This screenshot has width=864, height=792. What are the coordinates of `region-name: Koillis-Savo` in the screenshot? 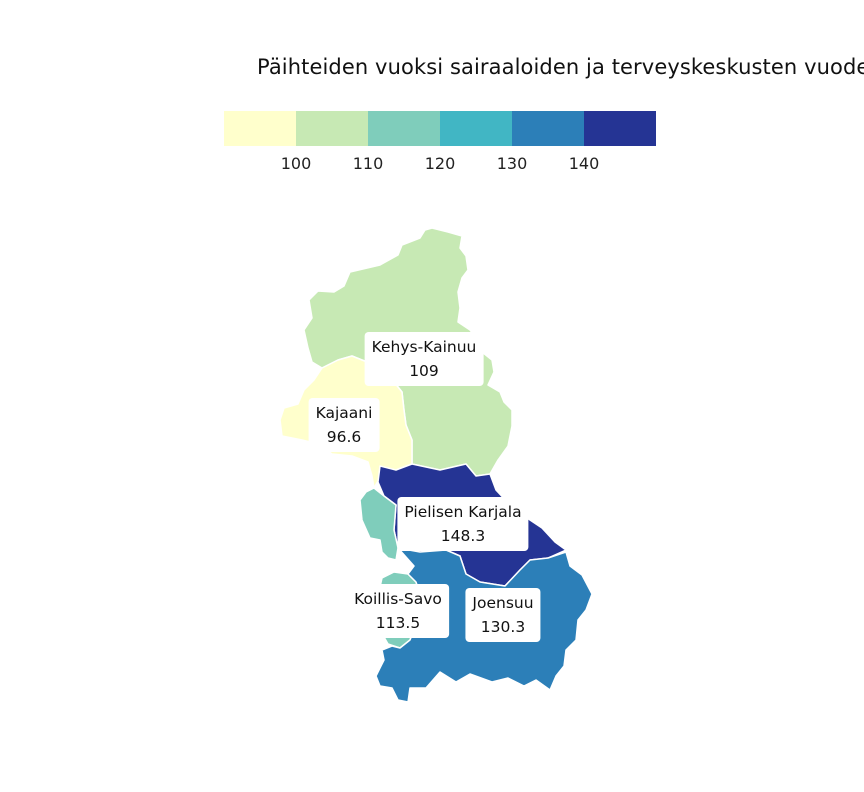 It's located at (398, 599).